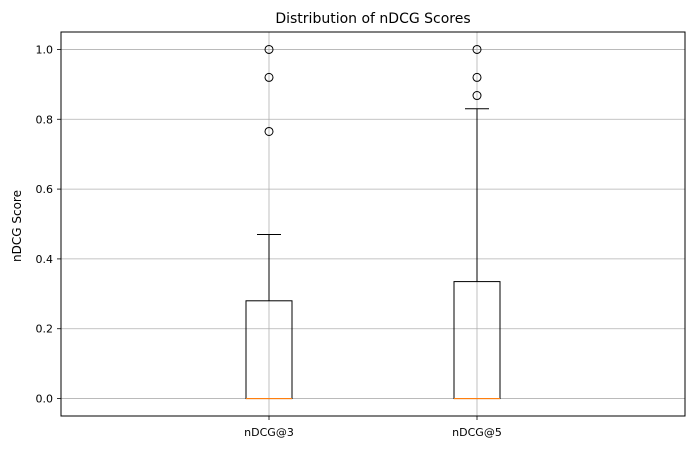 The width and height of the screenshot is (691, 451). What do you see at coordinates (372, 19) in the screenshot?
I see `chart-title: Distribution of nDCG Scores` at bounding box center [372, 19].